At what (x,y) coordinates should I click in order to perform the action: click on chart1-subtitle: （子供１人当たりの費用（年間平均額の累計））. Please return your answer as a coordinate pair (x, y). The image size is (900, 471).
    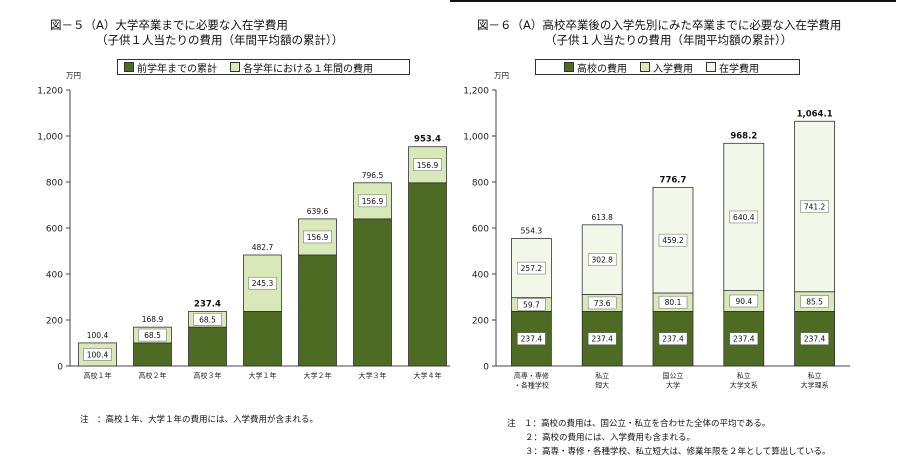
    Looking at the image, I should click on (220, 40).